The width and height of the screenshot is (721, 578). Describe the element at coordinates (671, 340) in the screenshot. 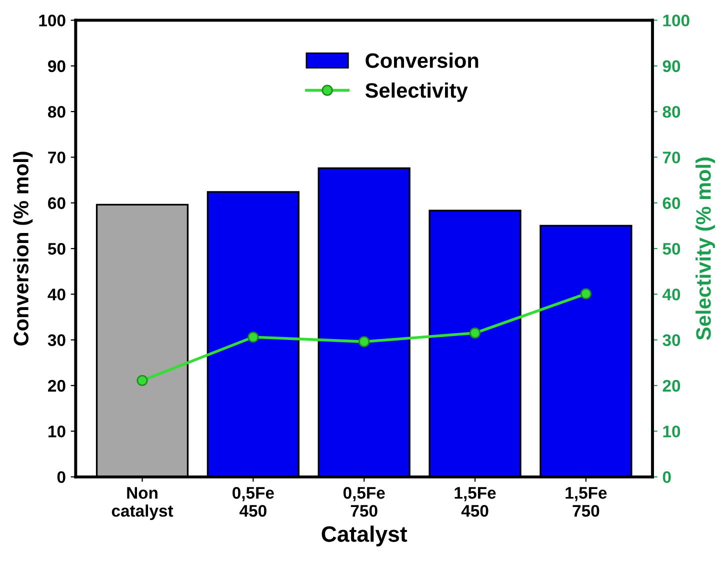

I see `y2-tick-label: 30` at that location.